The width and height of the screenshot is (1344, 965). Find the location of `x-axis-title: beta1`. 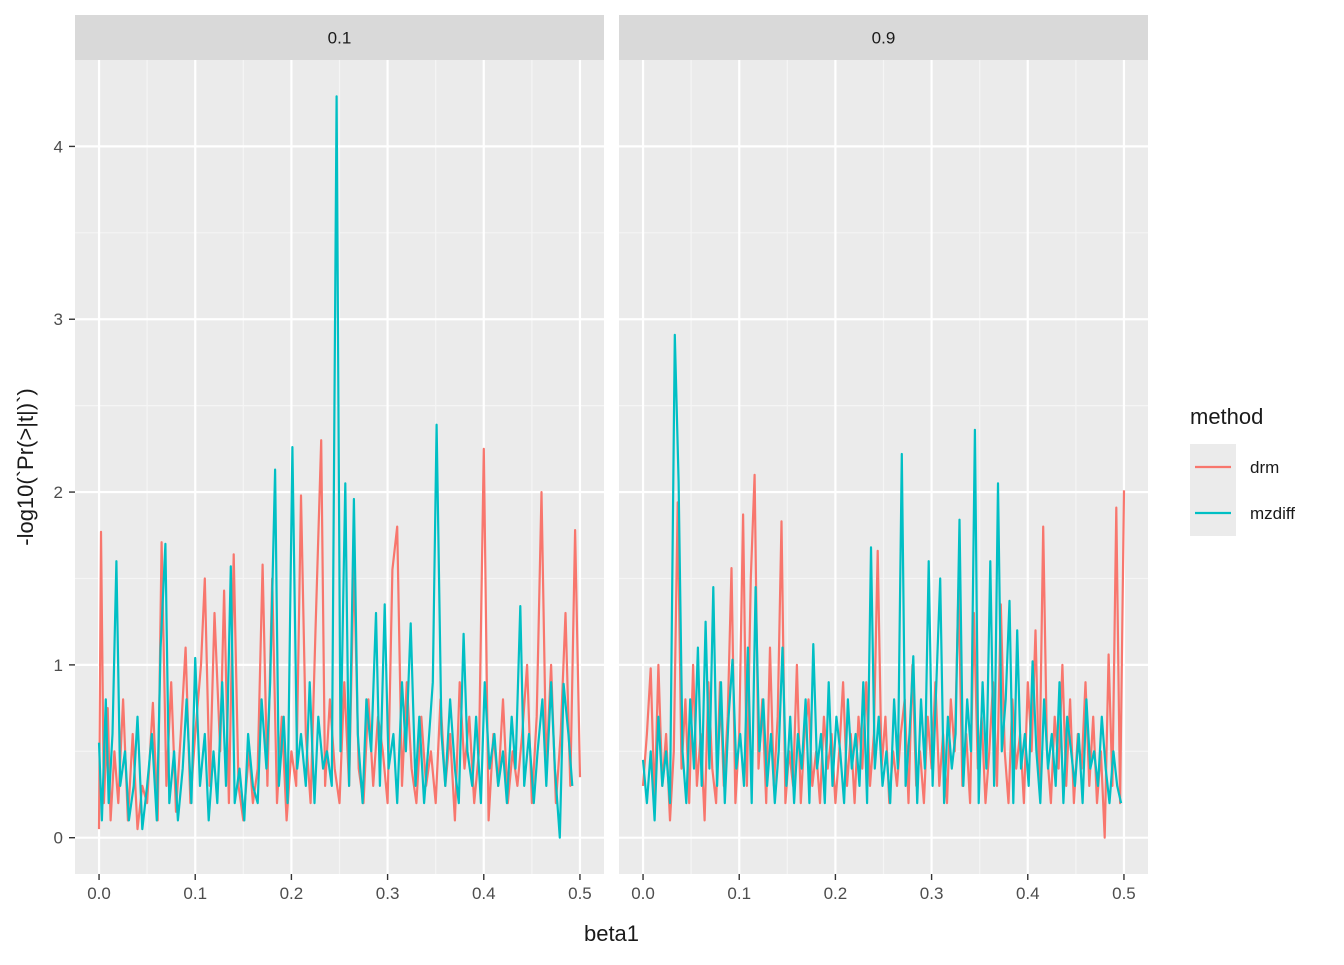

x-axis-title: beta1 is located at coordinates (611, 933).